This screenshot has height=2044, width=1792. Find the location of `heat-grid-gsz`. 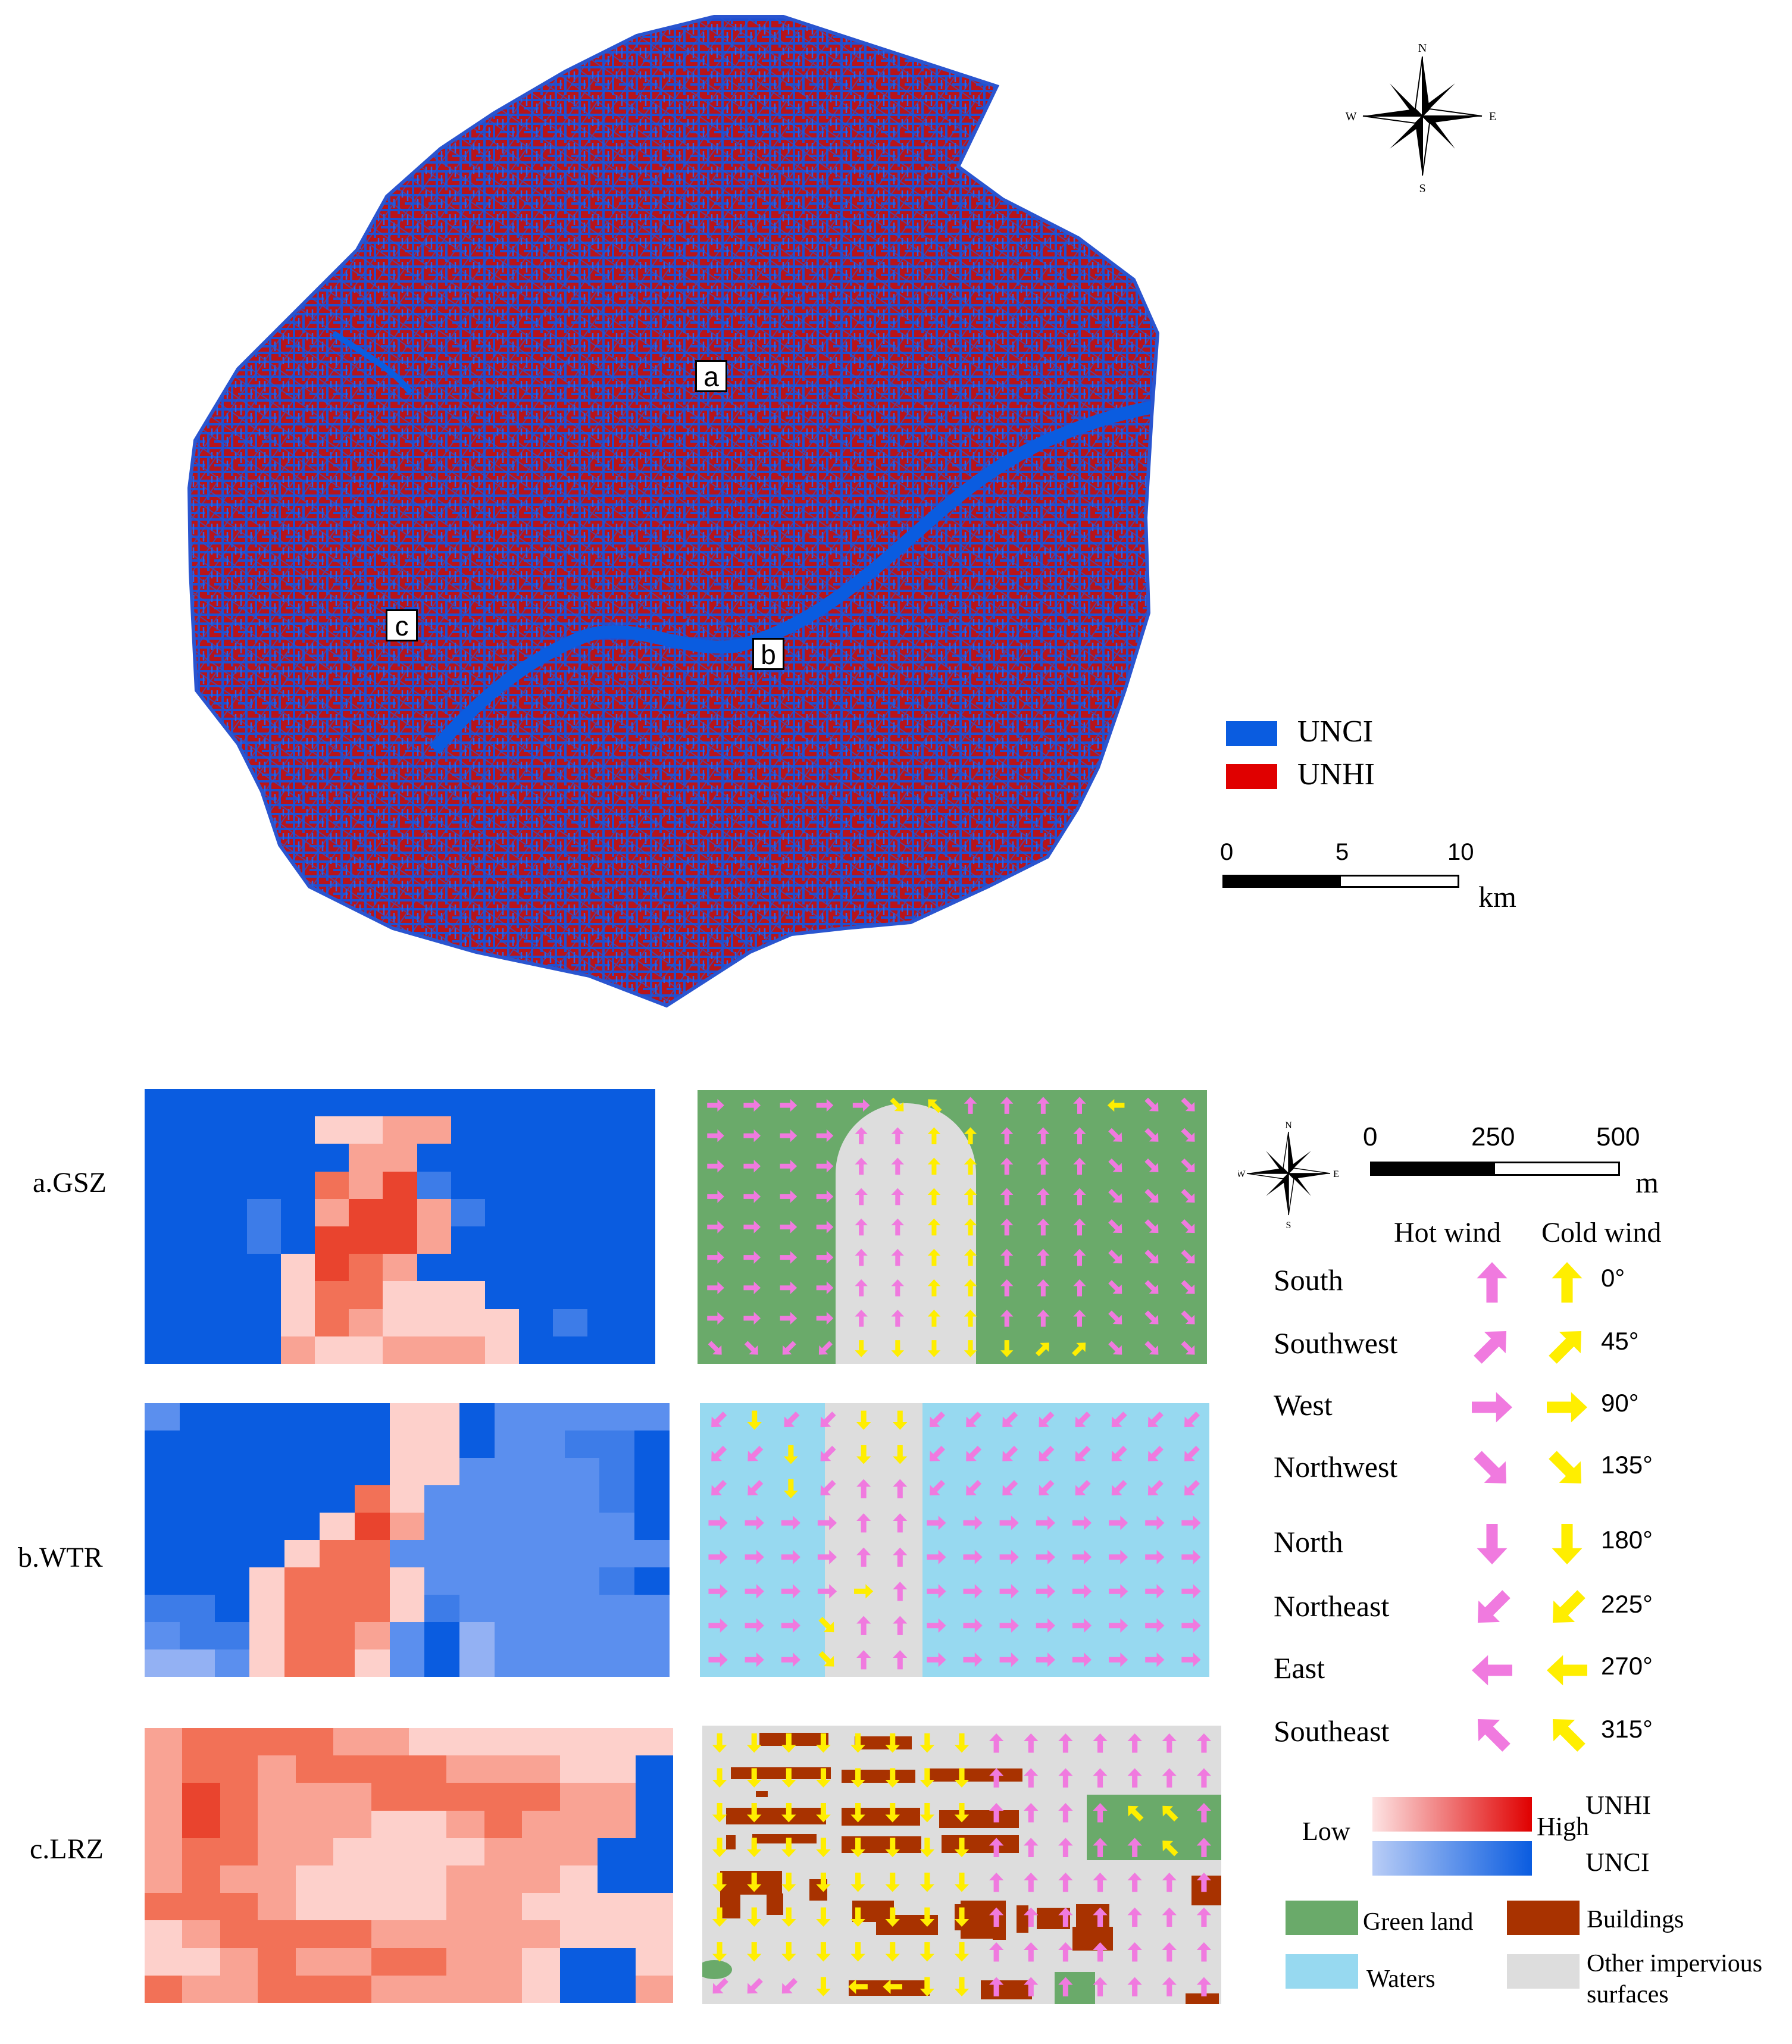

heat-grid-gsz is located at coordinates (400, 1226).